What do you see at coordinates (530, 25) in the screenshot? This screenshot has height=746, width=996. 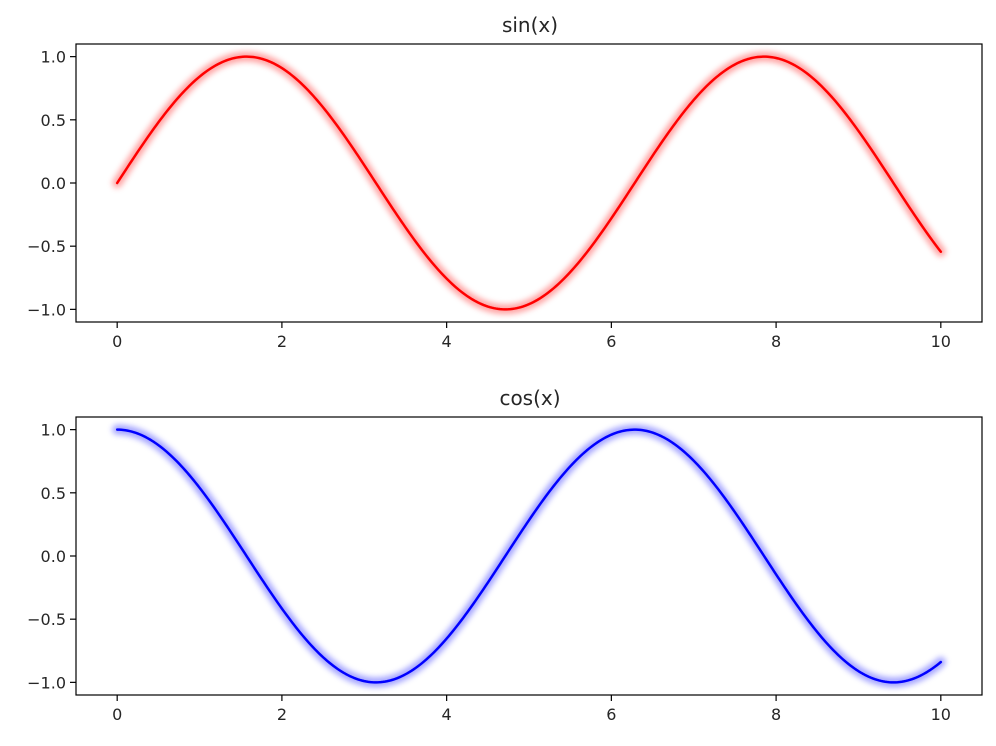 I see `subplot-title: sin(x)` at bounding box center [530, 25].